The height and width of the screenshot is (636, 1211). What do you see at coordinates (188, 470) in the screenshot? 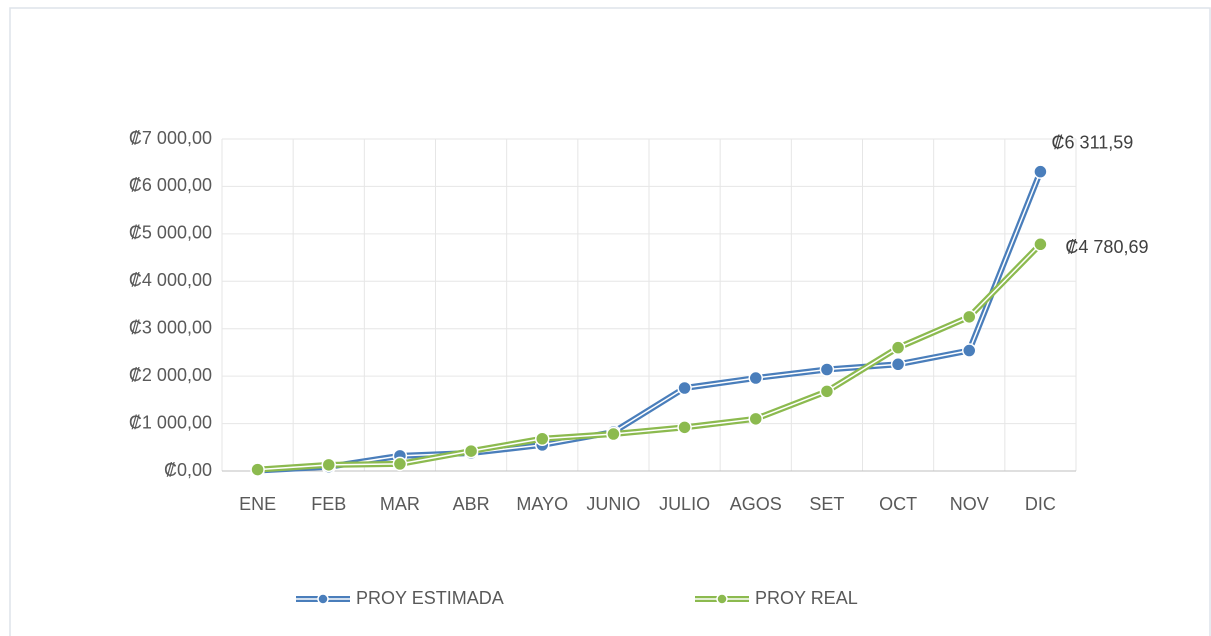
I see `y-tick-label: ₡0,00` at bounding box center [188, 470].